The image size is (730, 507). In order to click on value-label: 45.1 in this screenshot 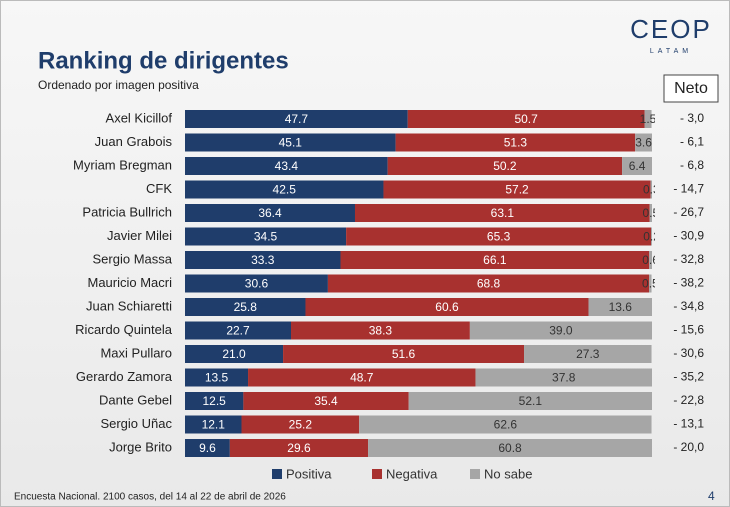, I will do `click(291, 143)`.